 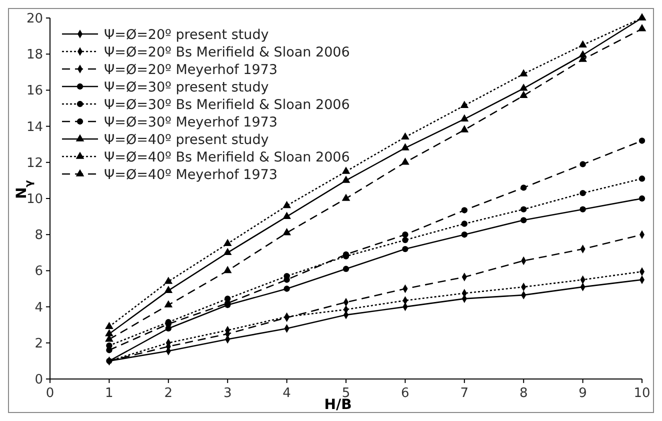 What do you see at coordinates (109, 393) in the screenshot?
I see `x-tick-label: 1` at bounding box center [109, 393].